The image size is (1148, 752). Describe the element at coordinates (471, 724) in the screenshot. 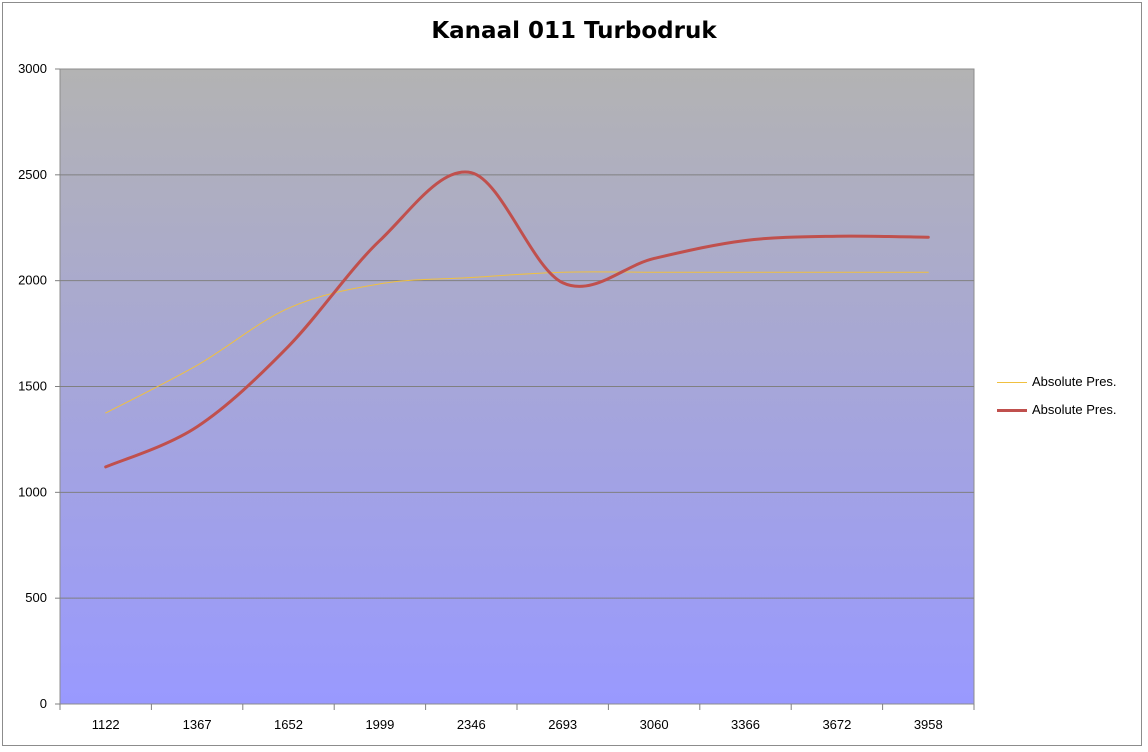

I see `x-tick-label: 2346` at that location.